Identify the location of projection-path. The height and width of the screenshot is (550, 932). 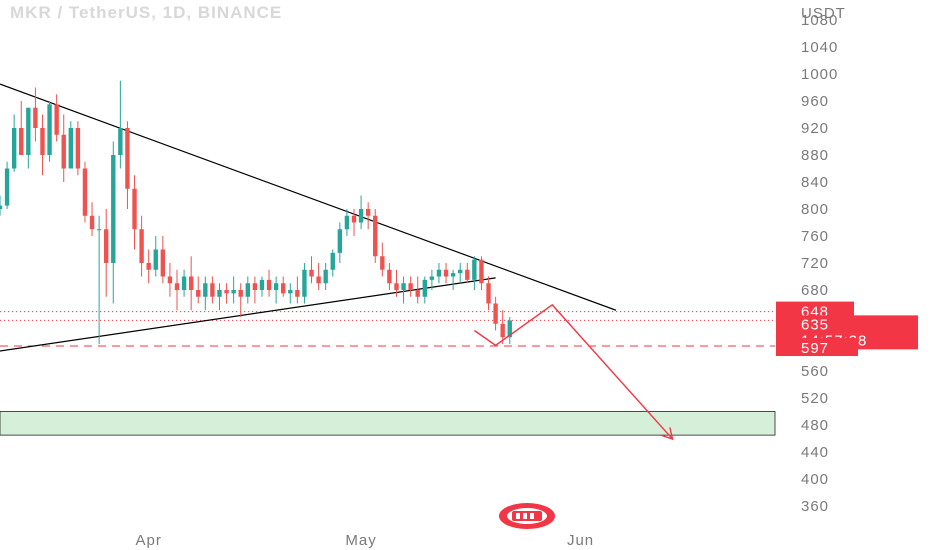
(573, 371).